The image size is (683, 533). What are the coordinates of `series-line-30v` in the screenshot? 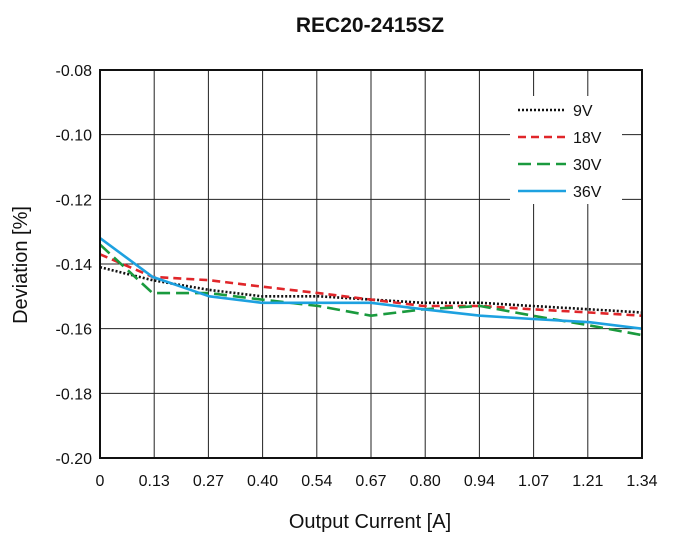 It's located at (371, 290).